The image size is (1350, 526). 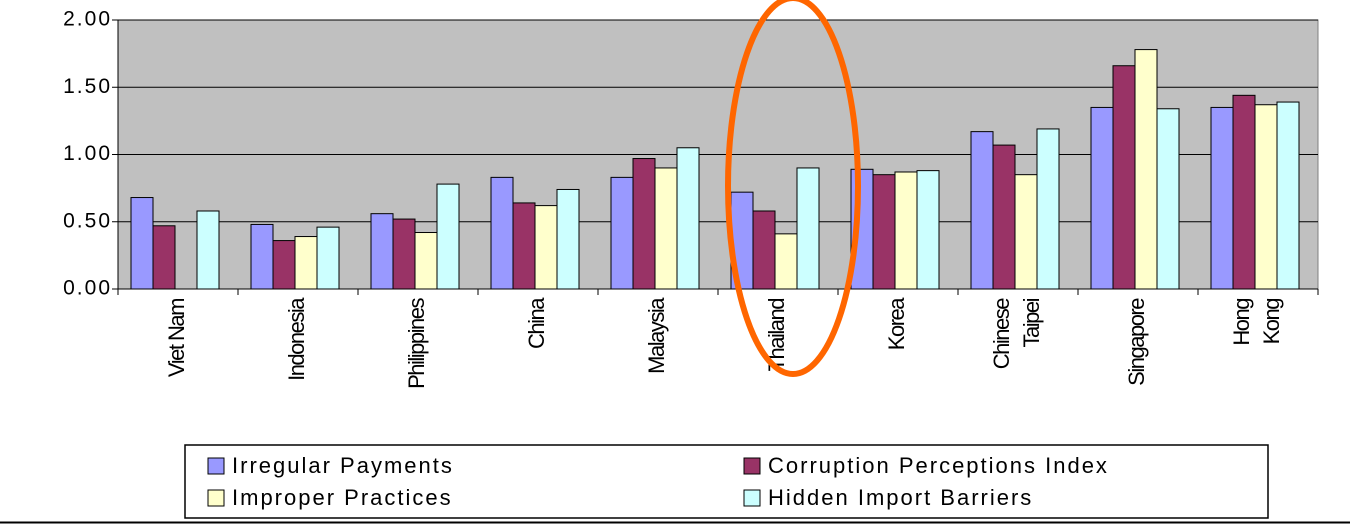 What do you see at coordinates (536, 323) in the screenshot?
I see `x-tick-label: China` at bounding box center [536, 323].